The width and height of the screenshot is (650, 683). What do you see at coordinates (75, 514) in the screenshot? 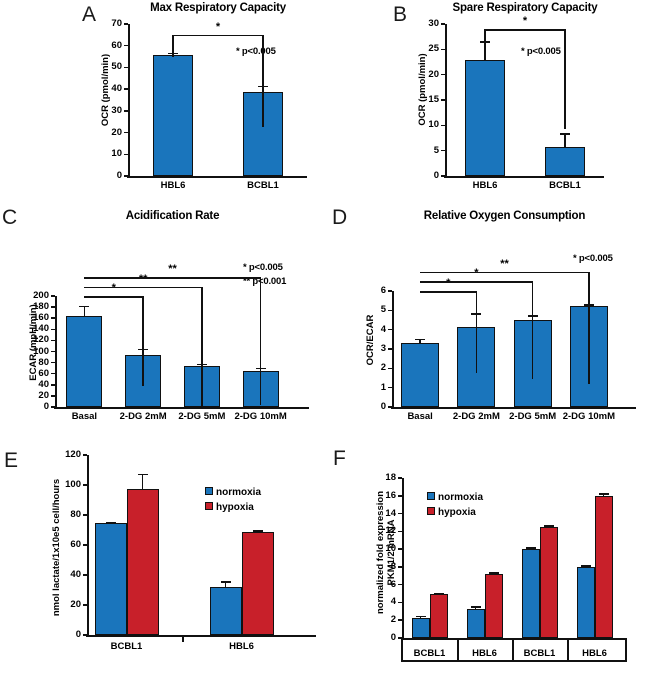
I see `y-tick-label: 80` at bounding box center [75, 514].